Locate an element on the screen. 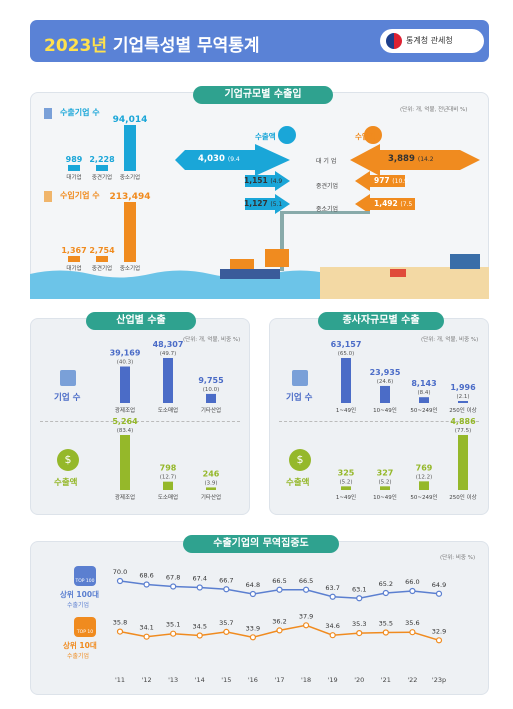 This screenshot has height=709, width=513. industry-unit: (단위: 개, 억불, 비중 %) is located at coordinates (212, 340).